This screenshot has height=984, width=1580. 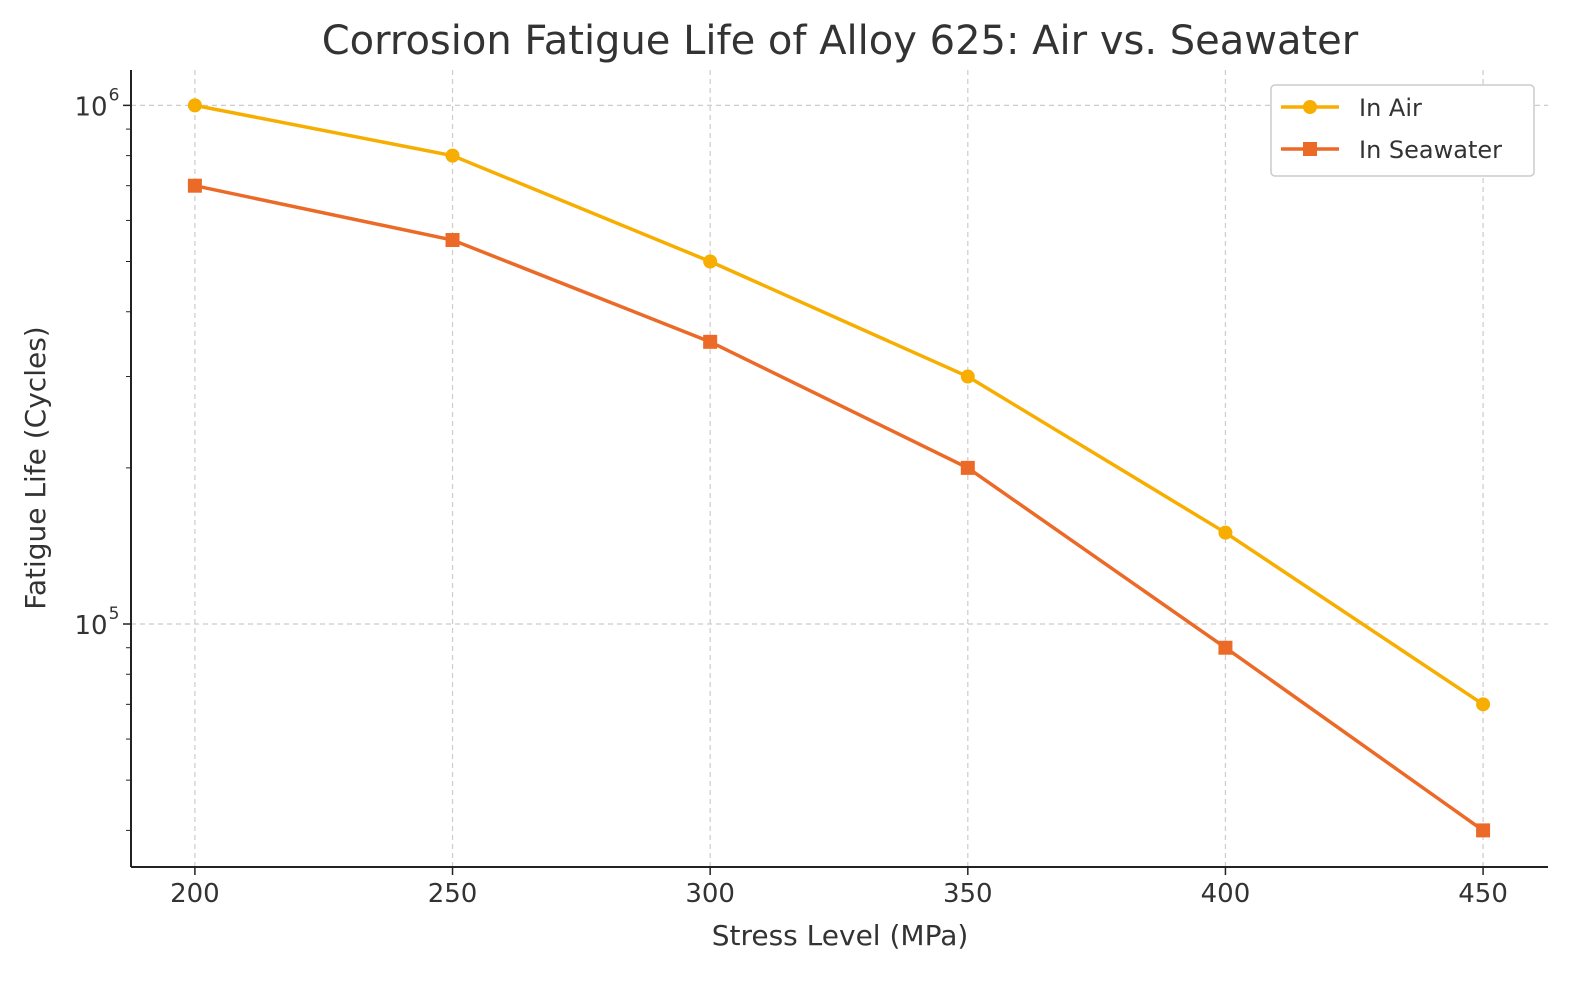 I want to click on x-tick-label: 450, so click(x=1483, y=894).